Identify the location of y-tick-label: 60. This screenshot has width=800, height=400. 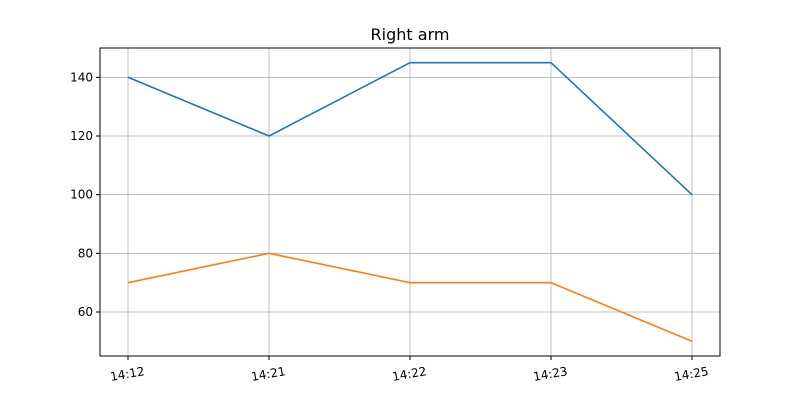
(85, 312).